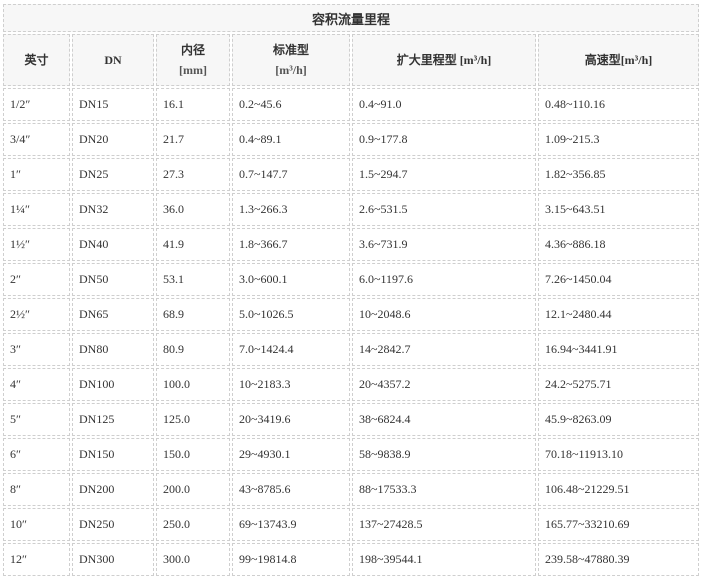  I want to click on table-cell: 36.0, so click(193, 209).